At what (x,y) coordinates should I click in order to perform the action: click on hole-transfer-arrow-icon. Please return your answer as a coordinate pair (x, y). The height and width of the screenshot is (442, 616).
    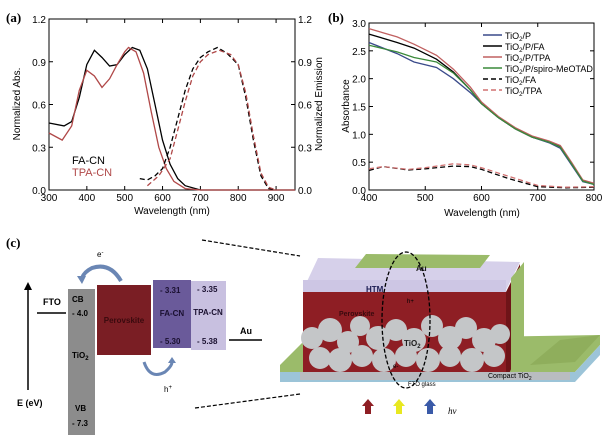
    Looking at the image, I should click on (158, 368).